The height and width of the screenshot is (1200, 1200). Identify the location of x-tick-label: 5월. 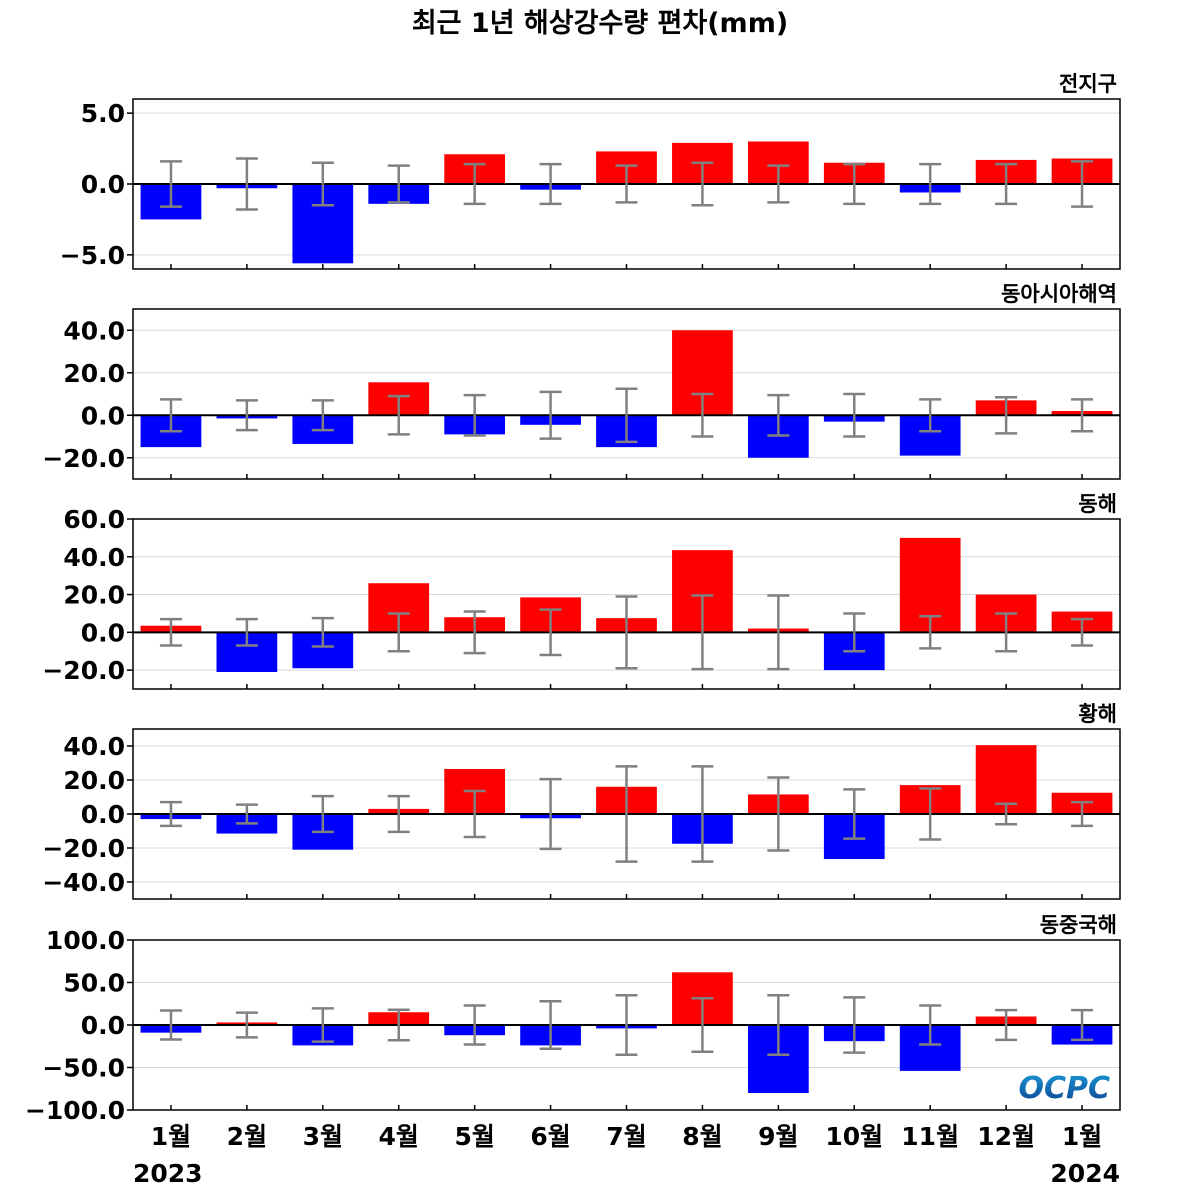
(474, 1136).